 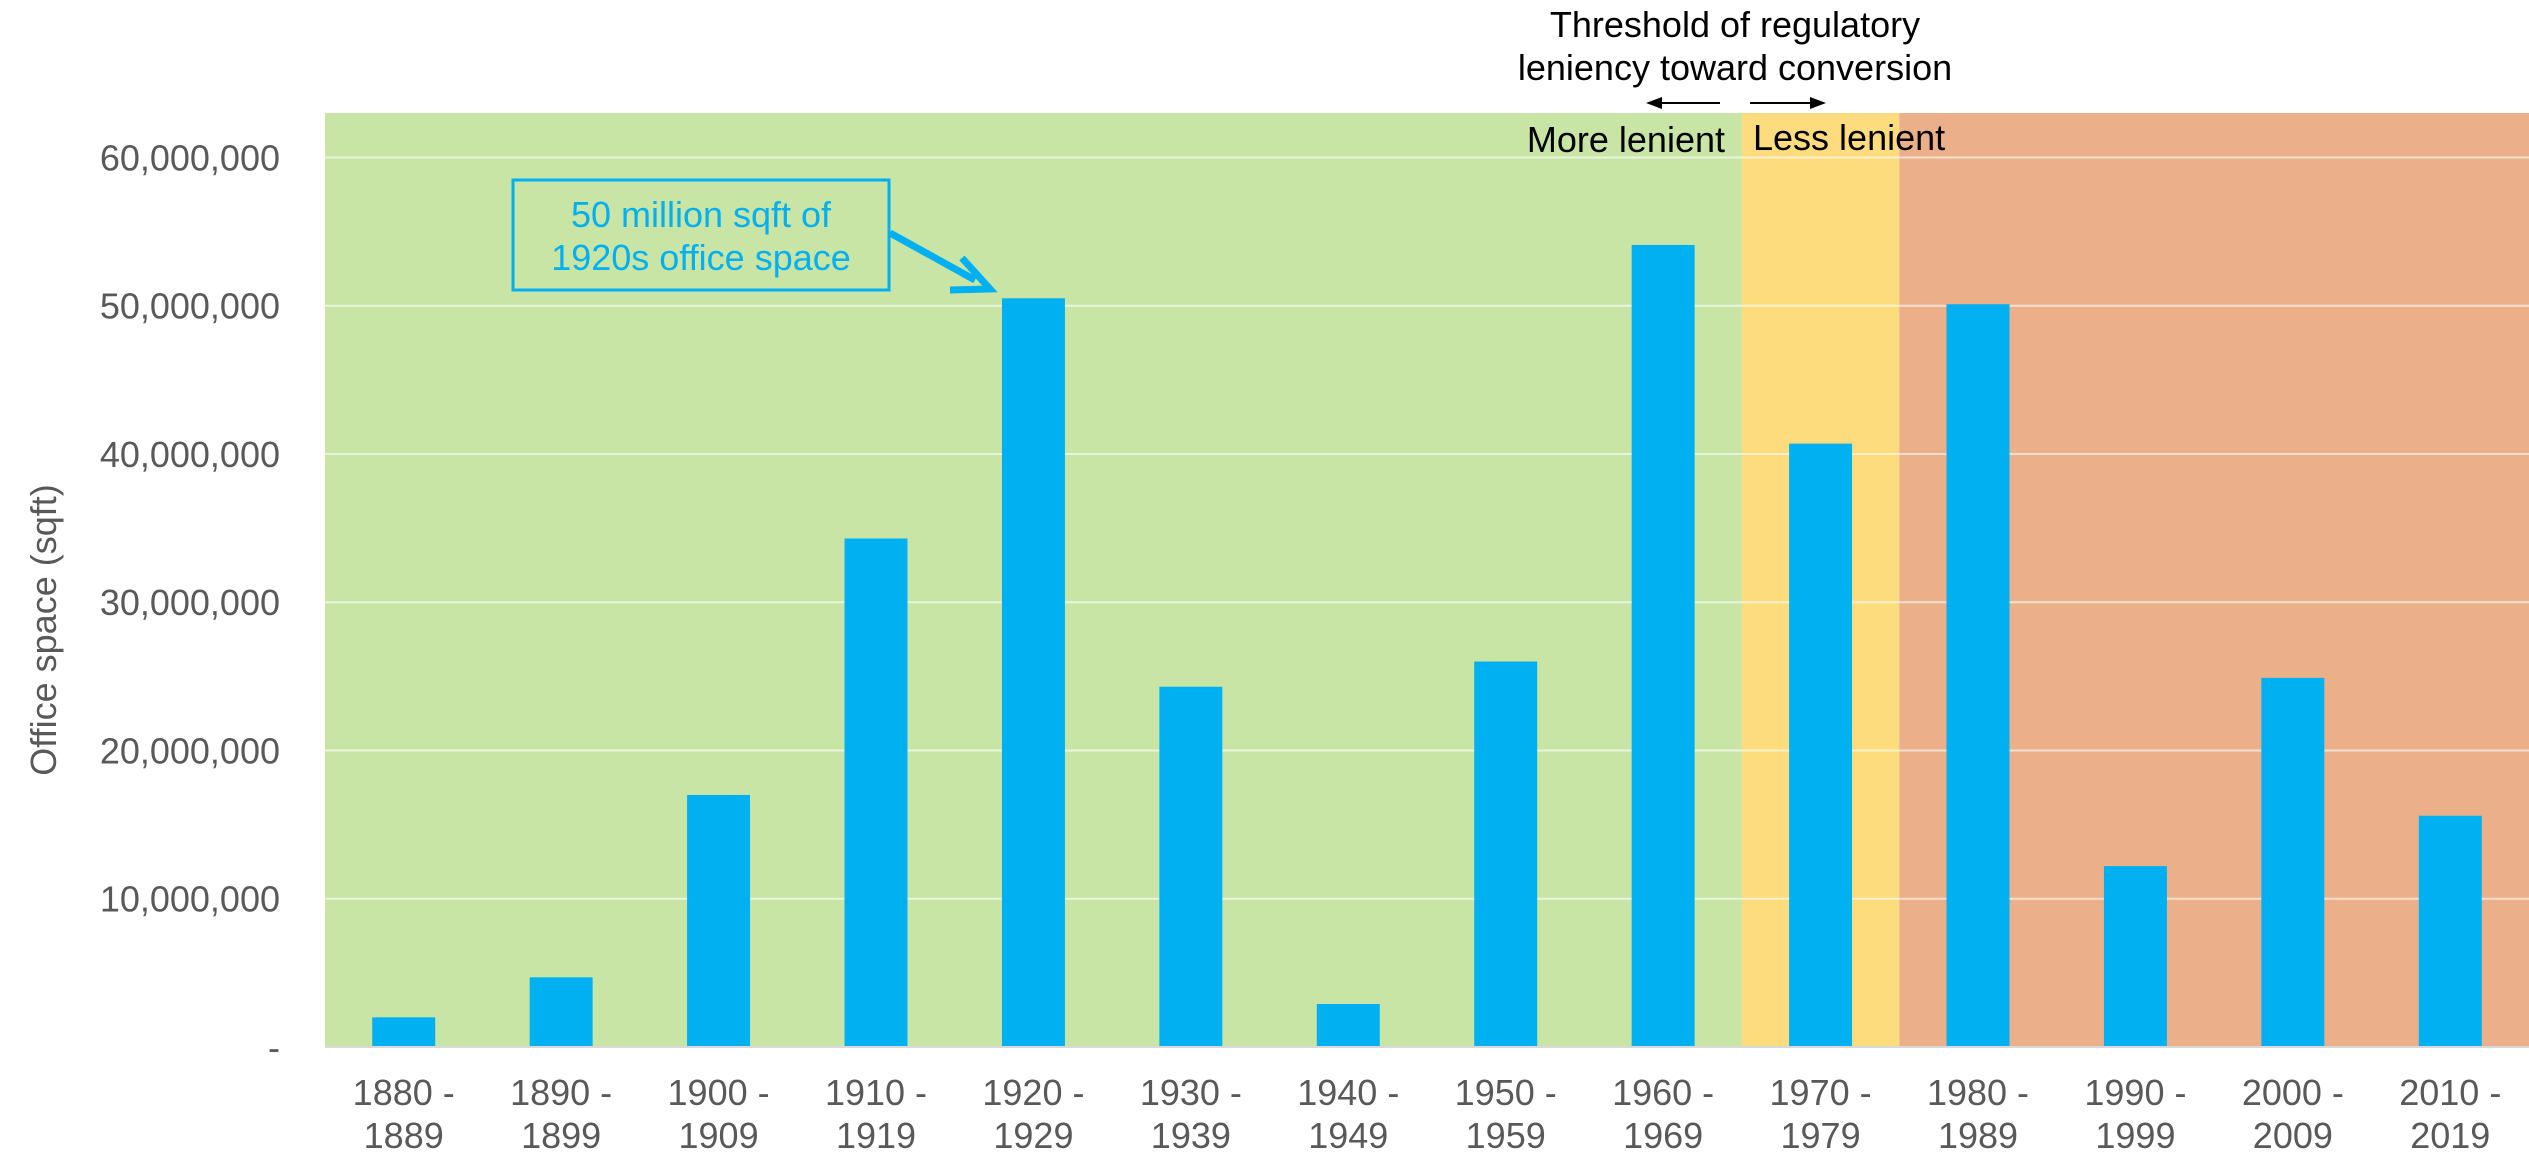 I want to click on x-tick-label: 1920 -, so click(x=1033, y=1092).